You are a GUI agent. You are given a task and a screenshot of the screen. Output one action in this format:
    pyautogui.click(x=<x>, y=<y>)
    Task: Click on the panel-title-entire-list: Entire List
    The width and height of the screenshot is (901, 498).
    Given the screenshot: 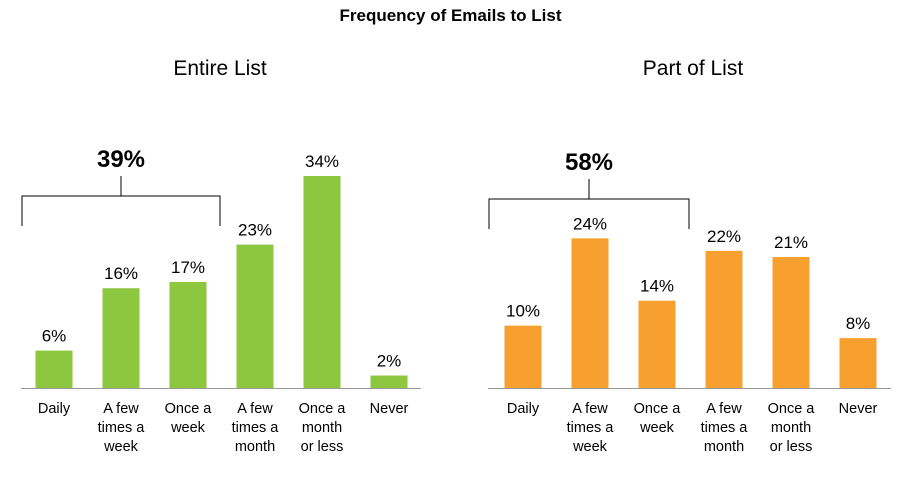 What is the action you would take?
    pyautogui.click(x=220, y=68)
    